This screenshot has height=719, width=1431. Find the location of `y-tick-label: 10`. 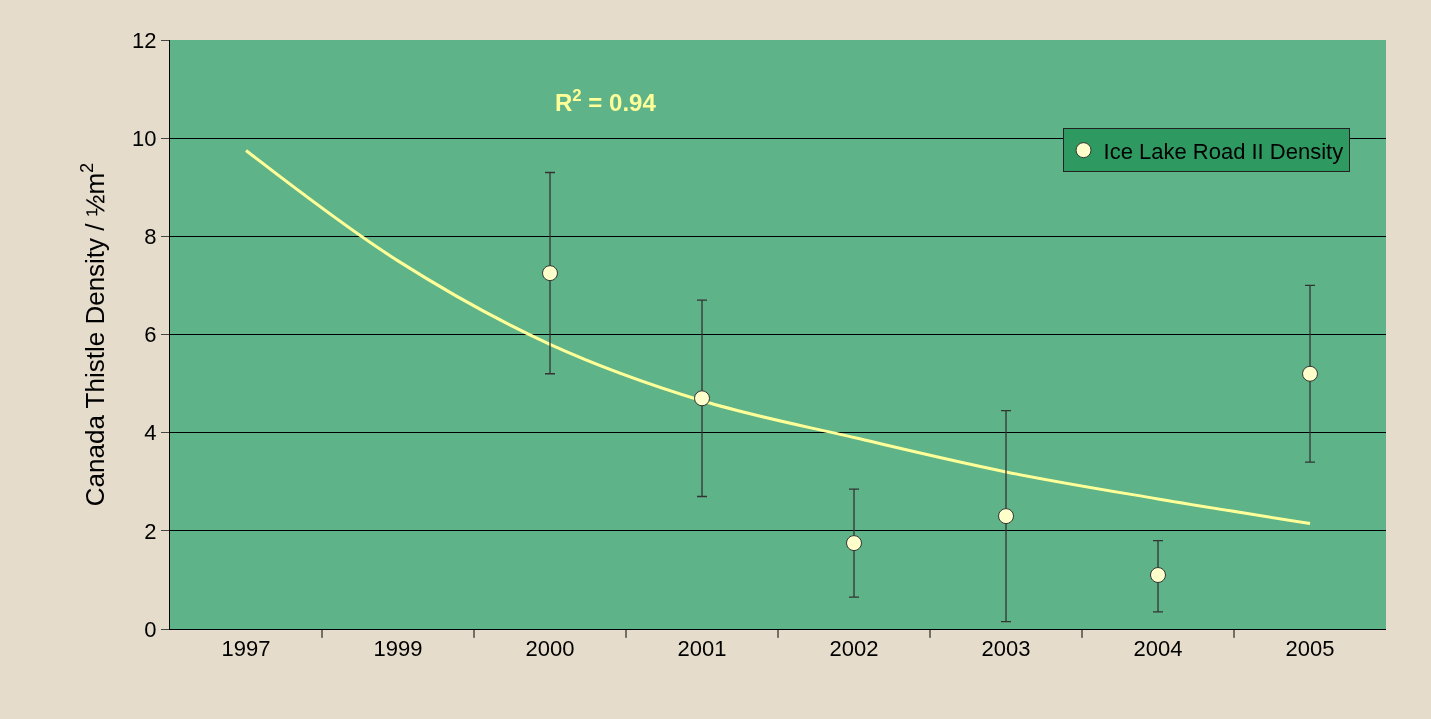

y-tick-label: 10 is located at coordinates (144, 138).